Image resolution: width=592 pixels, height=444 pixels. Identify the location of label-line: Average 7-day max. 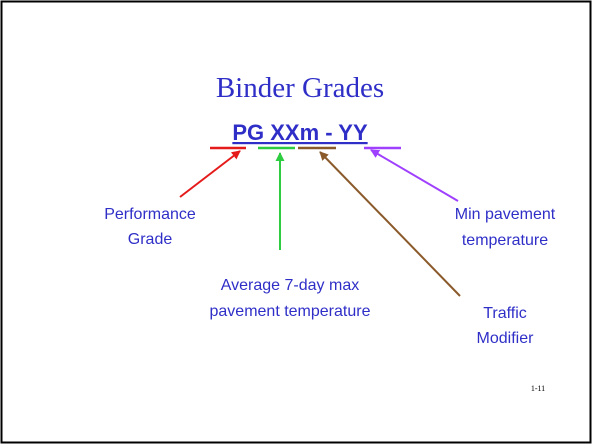
(290, 285).